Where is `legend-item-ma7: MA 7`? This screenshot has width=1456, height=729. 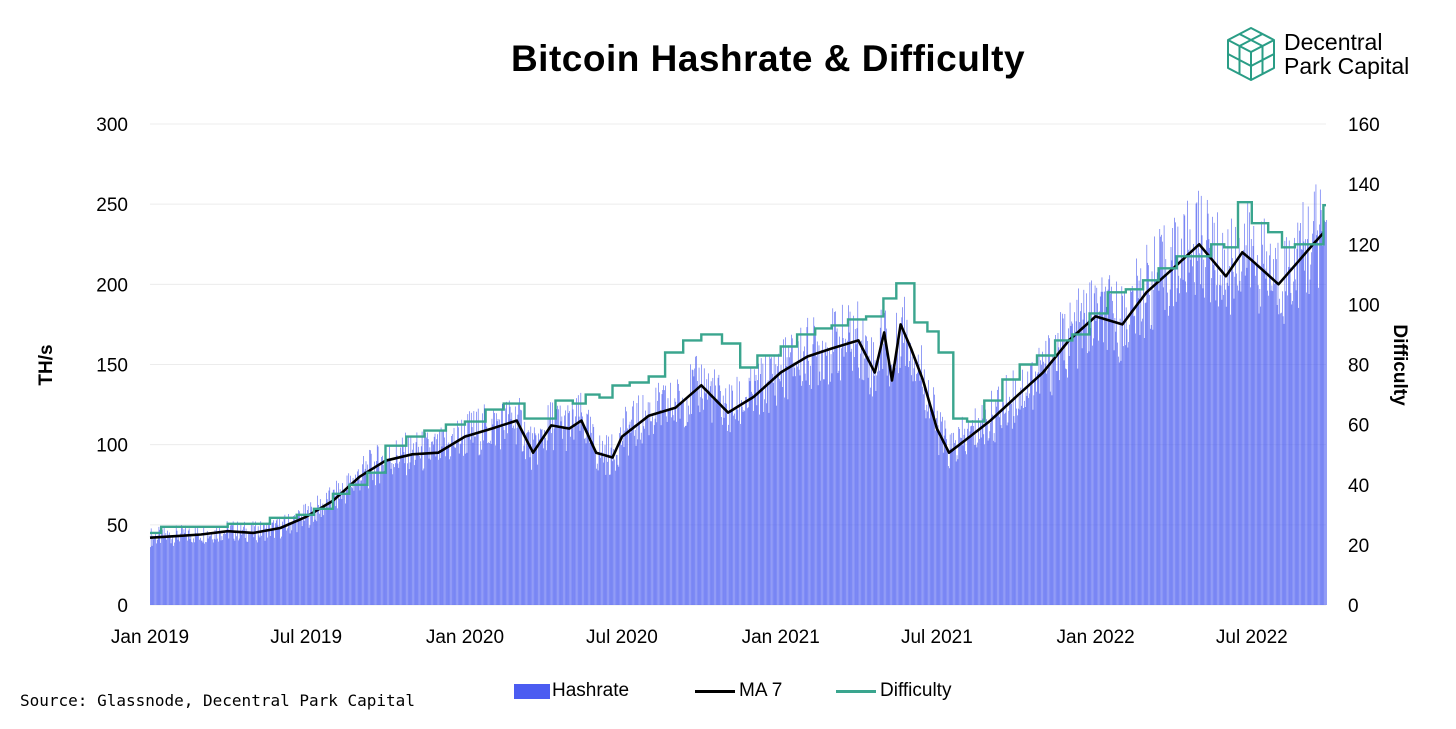
legend-item-ma7: MA 7 is located at coordinates (738, 691).